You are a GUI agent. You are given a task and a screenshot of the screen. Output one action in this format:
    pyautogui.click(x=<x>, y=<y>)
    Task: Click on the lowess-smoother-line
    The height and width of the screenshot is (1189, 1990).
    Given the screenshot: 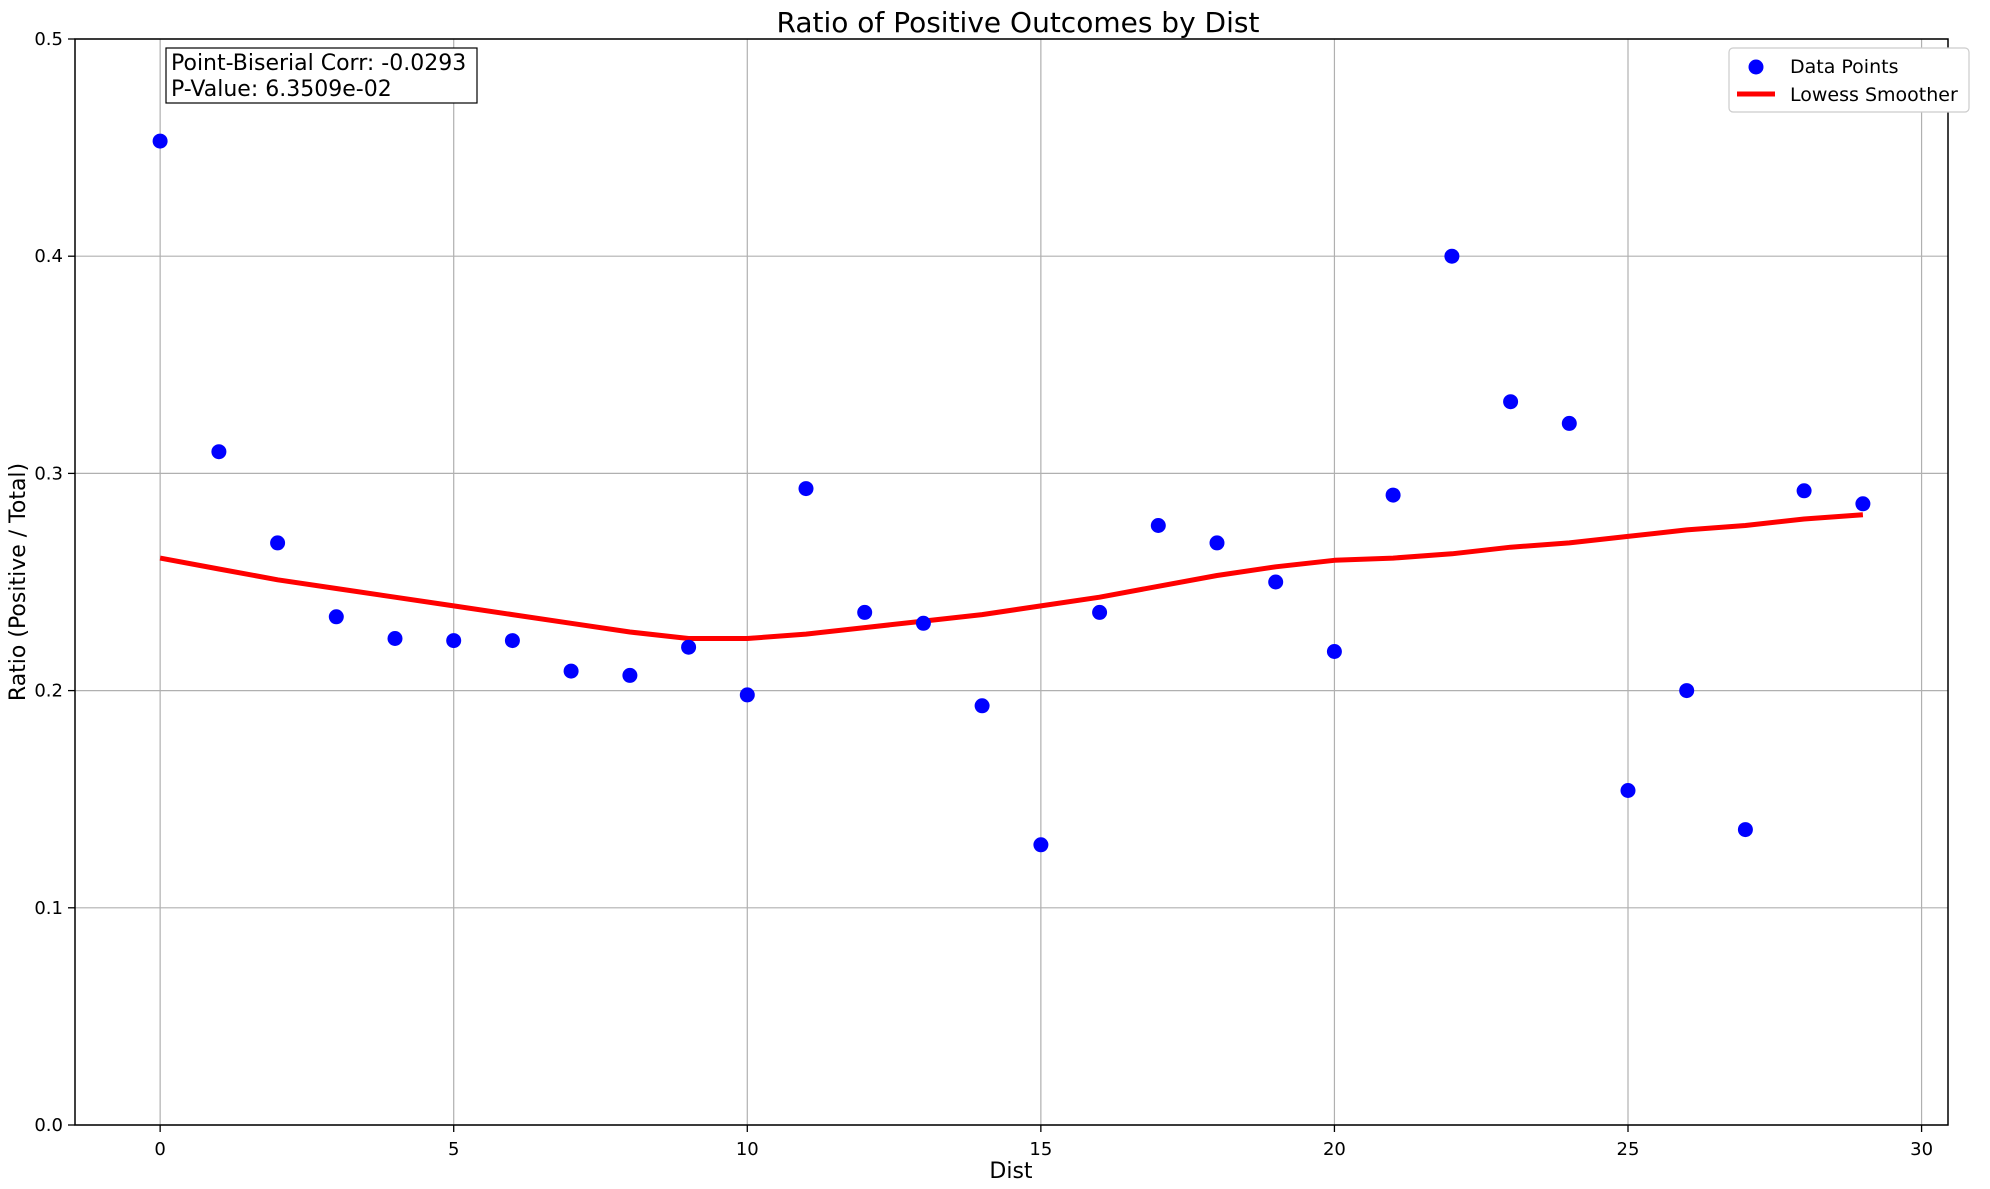 What is the action you would take?
    pyautogui.click(x=1011, y=576)
    